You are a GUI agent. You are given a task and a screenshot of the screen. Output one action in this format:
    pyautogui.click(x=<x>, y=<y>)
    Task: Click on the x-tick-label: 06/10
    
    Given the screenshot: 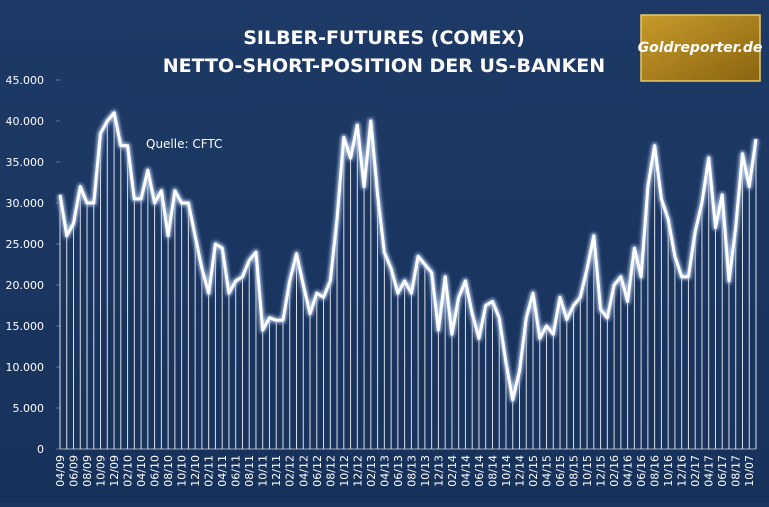 What is the action you would take?
    pyautogui.click(x=155, y=471)
    